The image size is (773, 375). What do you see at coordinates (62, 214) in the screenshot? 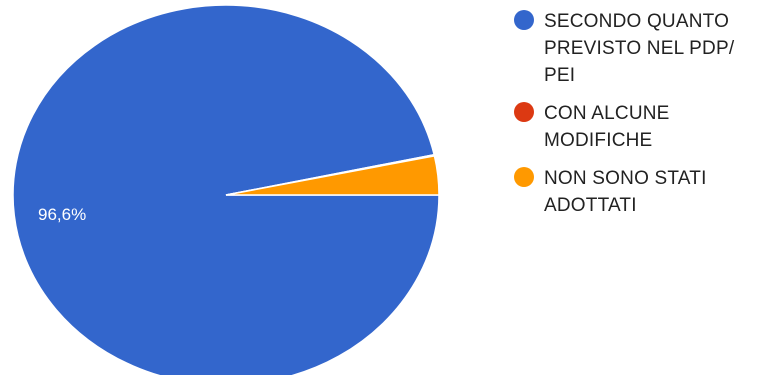
I see `slice-label-secondo-quanto: 96,6%` at bounding box center [62, 214].